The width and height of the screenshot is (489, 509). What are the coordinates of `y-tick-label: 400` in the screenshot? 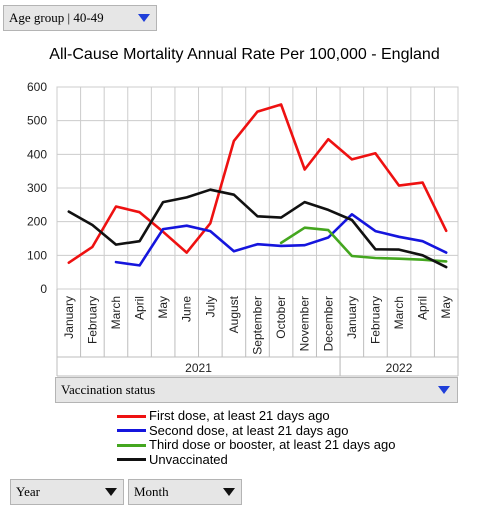 It's located at (37, 154).